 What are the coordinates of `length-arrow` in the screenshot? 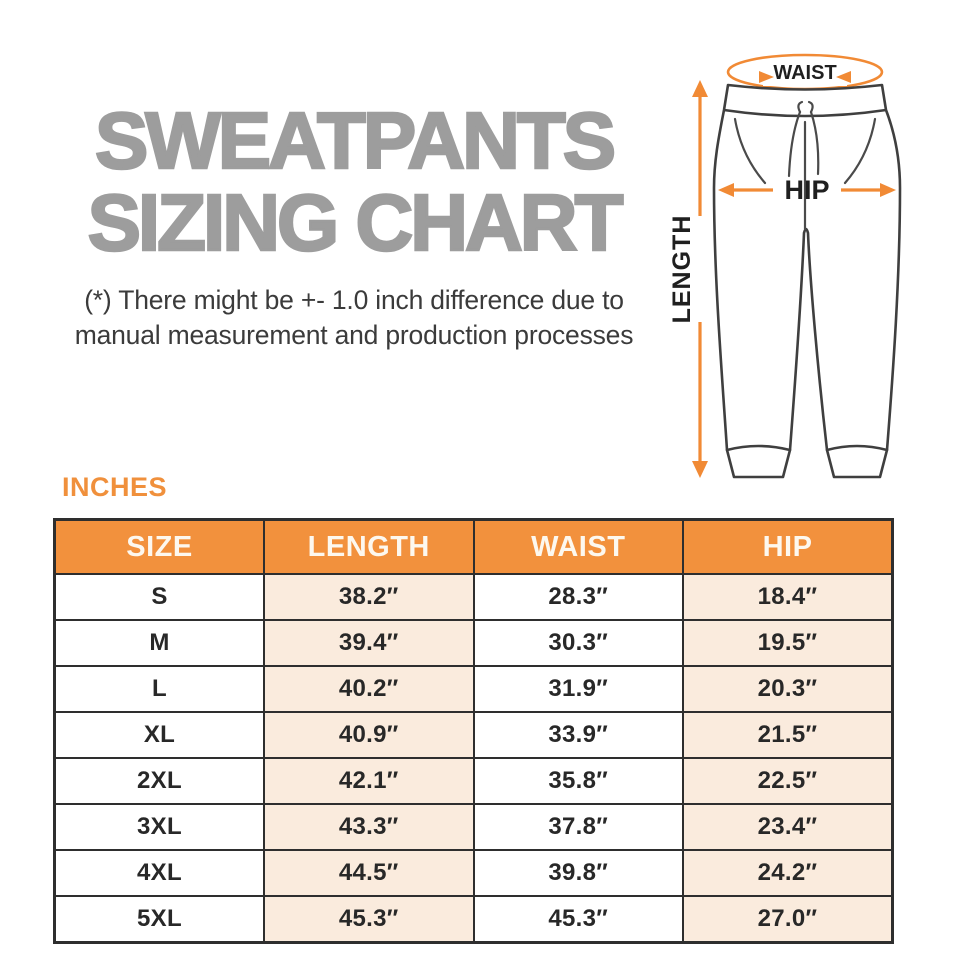 It's located at (700, 279).